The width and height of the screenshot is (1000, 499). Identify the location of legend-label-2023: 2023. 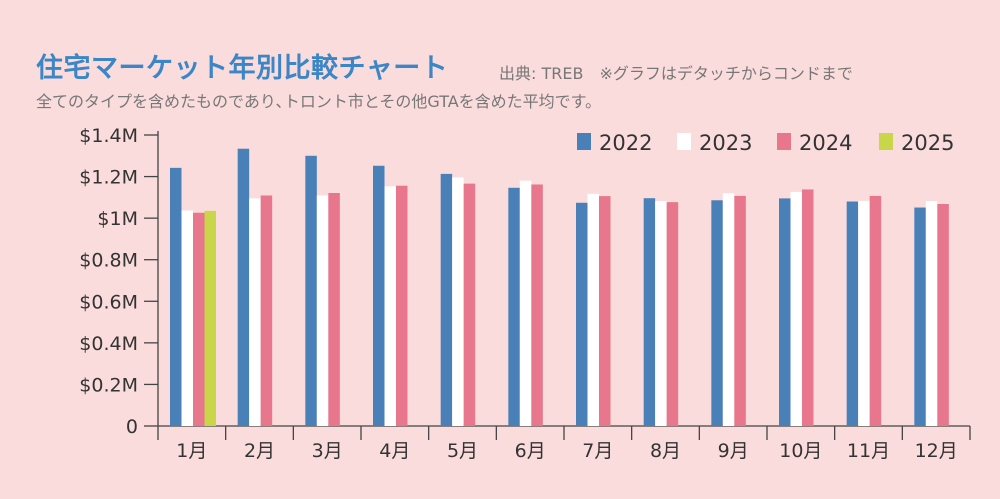
(725, 143).